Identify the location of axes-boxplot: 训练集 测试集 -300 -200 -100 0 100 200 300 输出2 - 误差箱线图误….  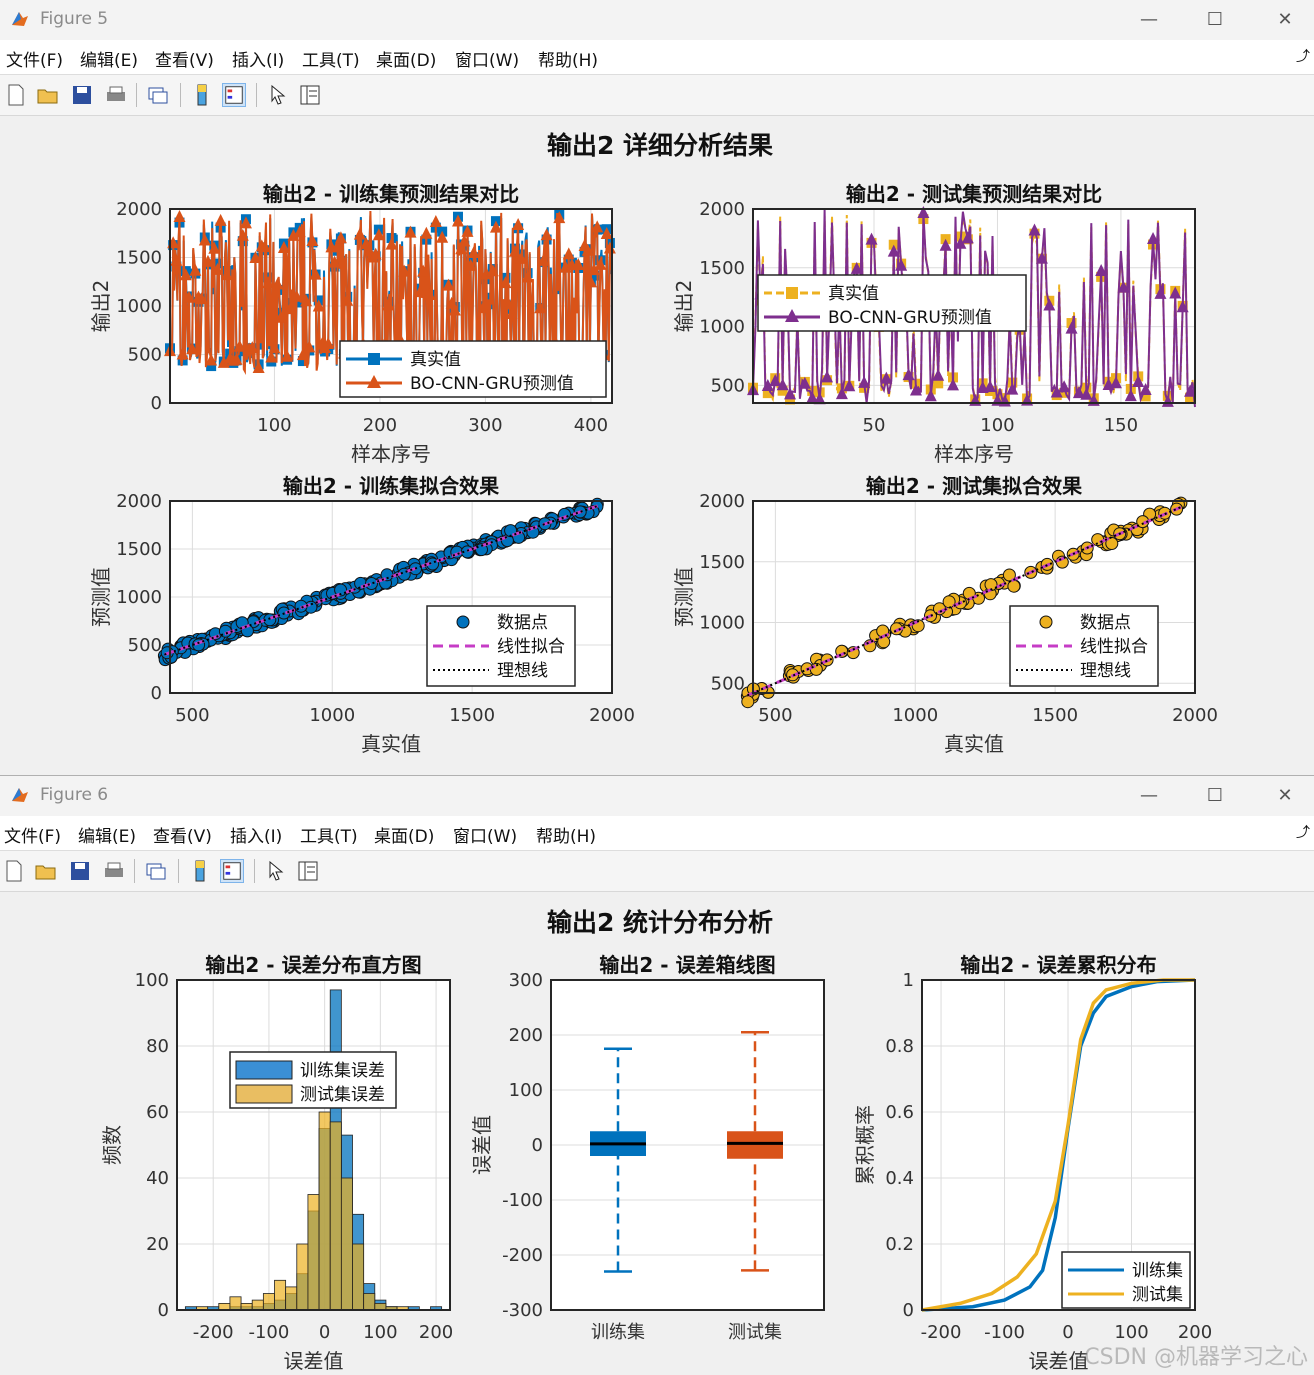
(647, 1148).